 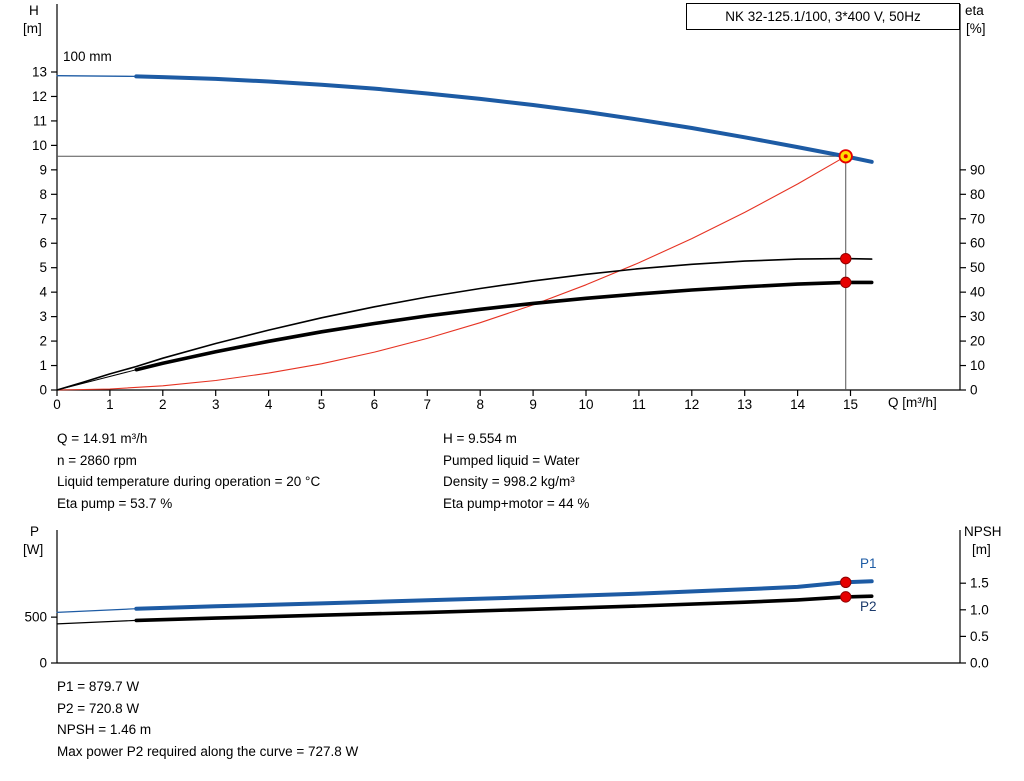 I want to click on eta-axis-tick-label: 90, so click(x=977, y=169).